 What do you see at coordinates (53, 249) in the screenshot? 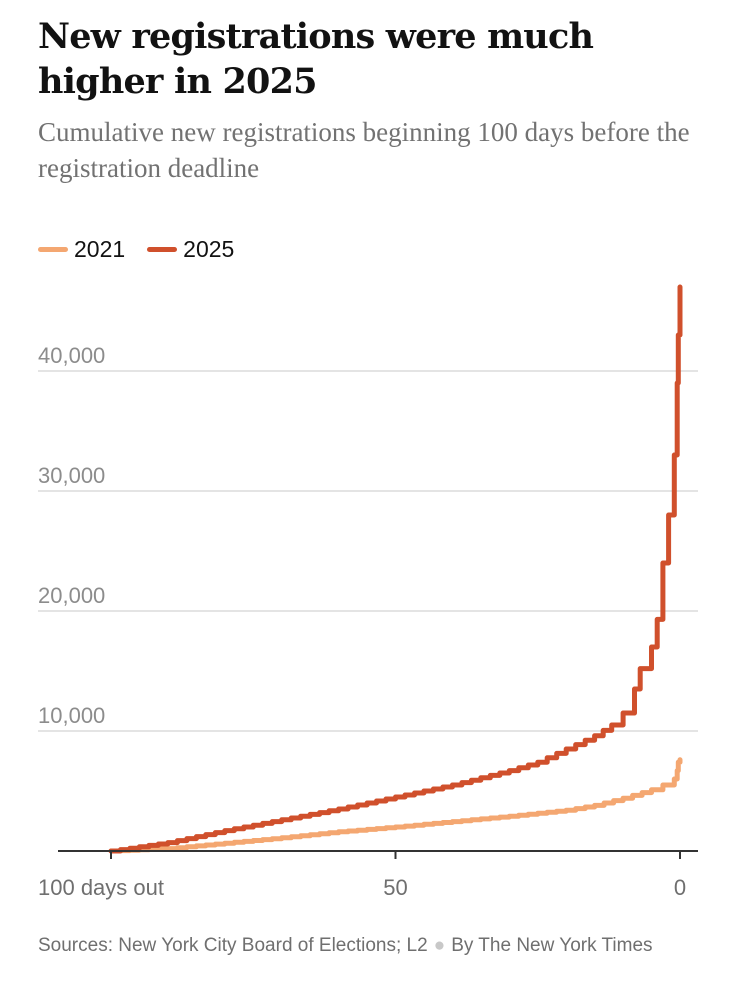
I see `legend-swatch-2021` at bounding box center [53, 249].